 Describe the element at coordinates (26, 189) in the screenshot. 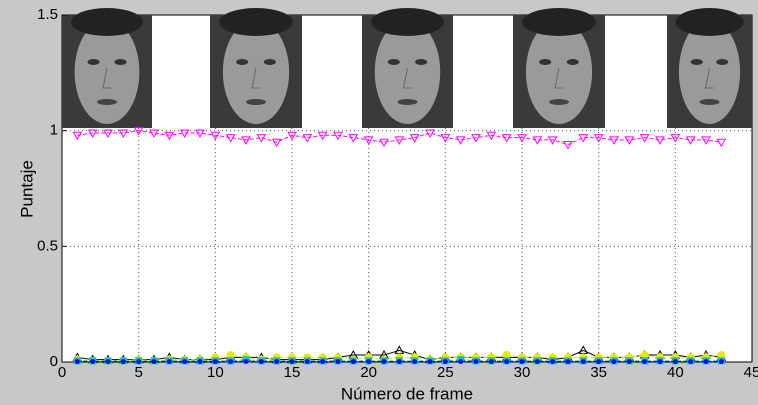

I see `y-axis-label: Puntaje` at that location.